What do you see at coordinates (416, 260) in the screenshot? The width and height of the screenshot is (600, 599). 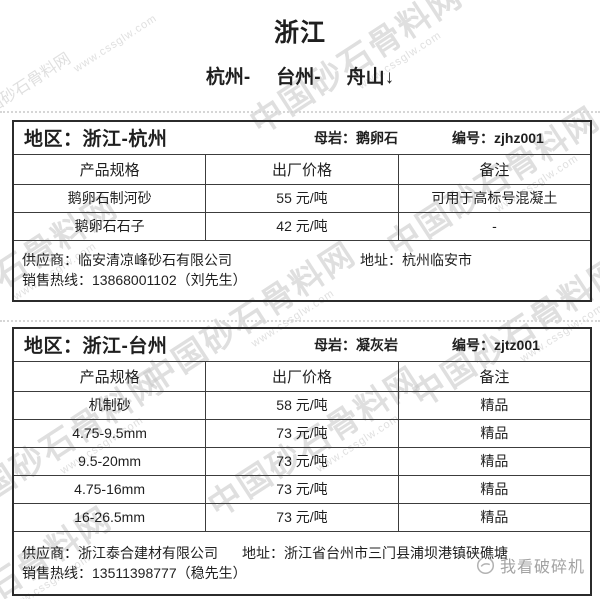 I see `address-label: 地址：杭州临安市` at bounding box center [416, 260].